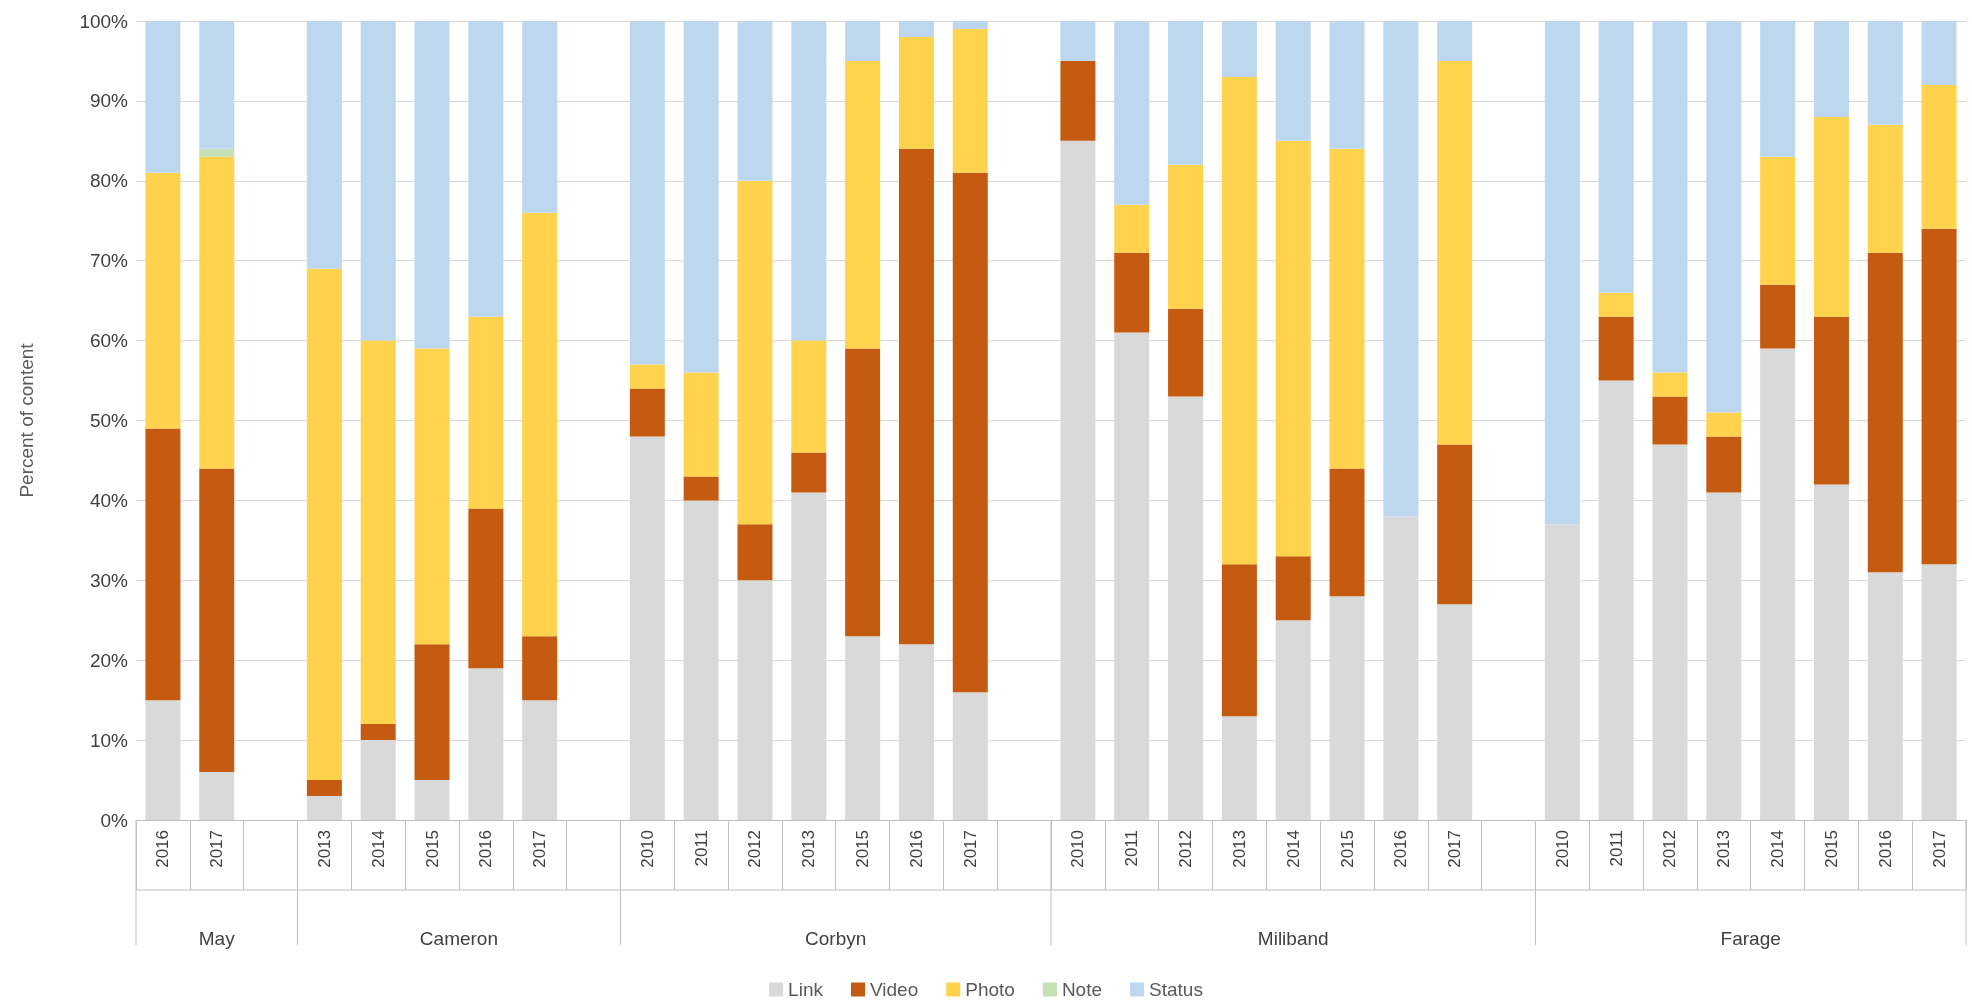  Describe the element at coordinates (26, 420) in the screenshot. I see `y-axis-title: Percent of content` at that location.